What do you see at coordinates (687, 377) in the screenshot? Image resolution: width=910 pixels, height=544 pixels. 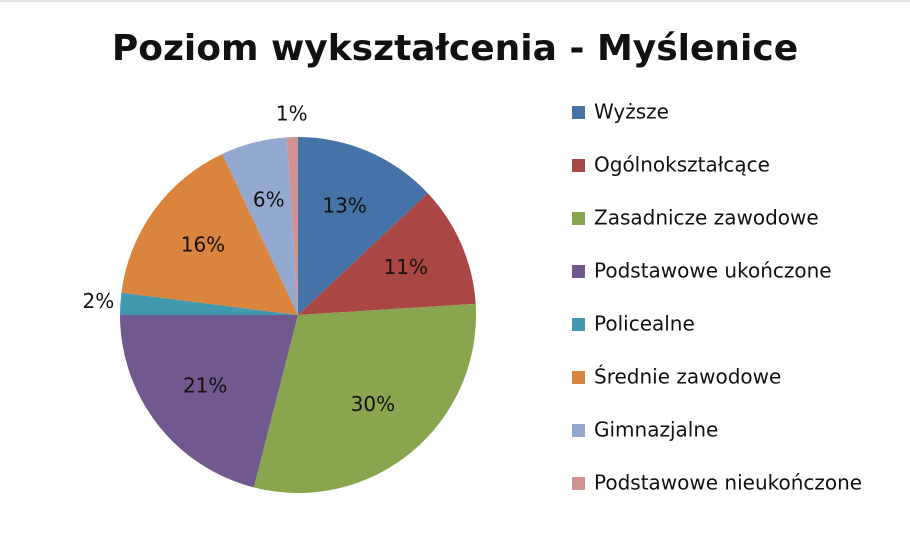 I see `legend-label: Średnie zawodowe` at bounding box center [687, 377].